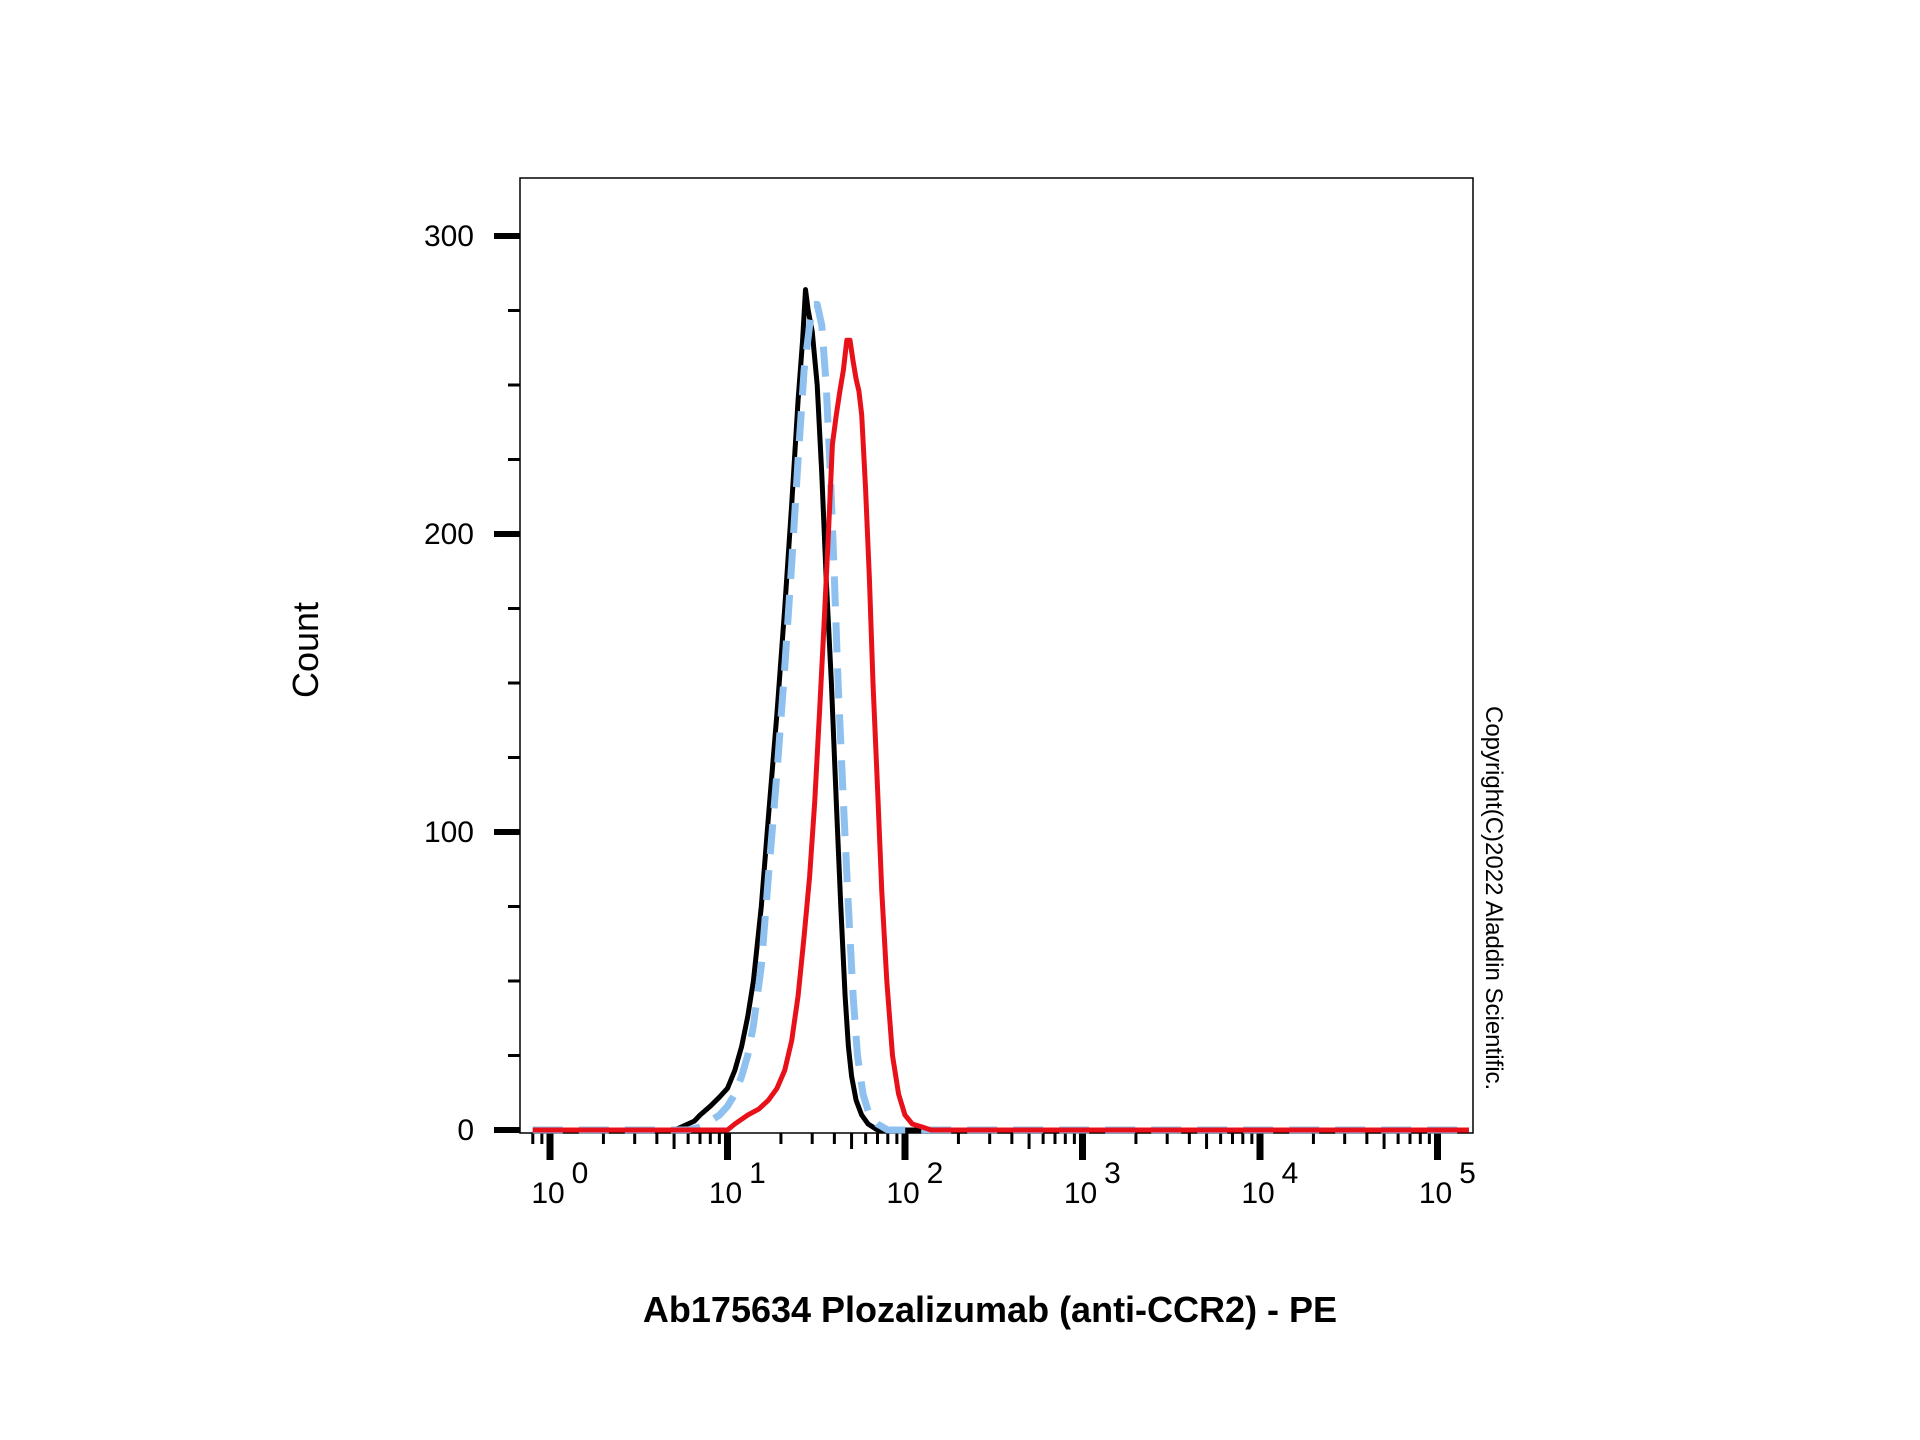 This screenshot has height=1440, width=1920. What do you see at coordinates (1290, 1173) in the screenshot?
I see `x-tick-exponent: 4` at bounding box center [1290, 1173].